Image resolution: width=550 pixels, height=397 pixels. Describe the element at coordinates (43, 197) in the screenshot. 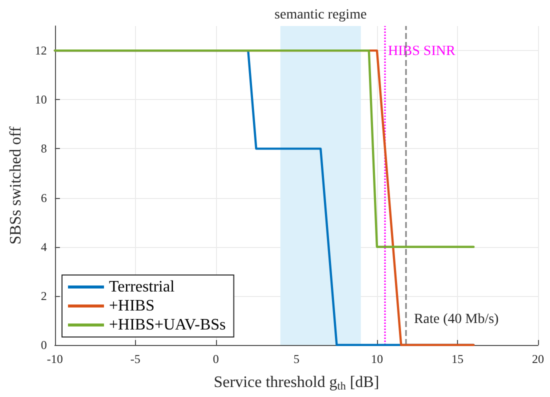

I see `y-tick-label: 6` at that location.